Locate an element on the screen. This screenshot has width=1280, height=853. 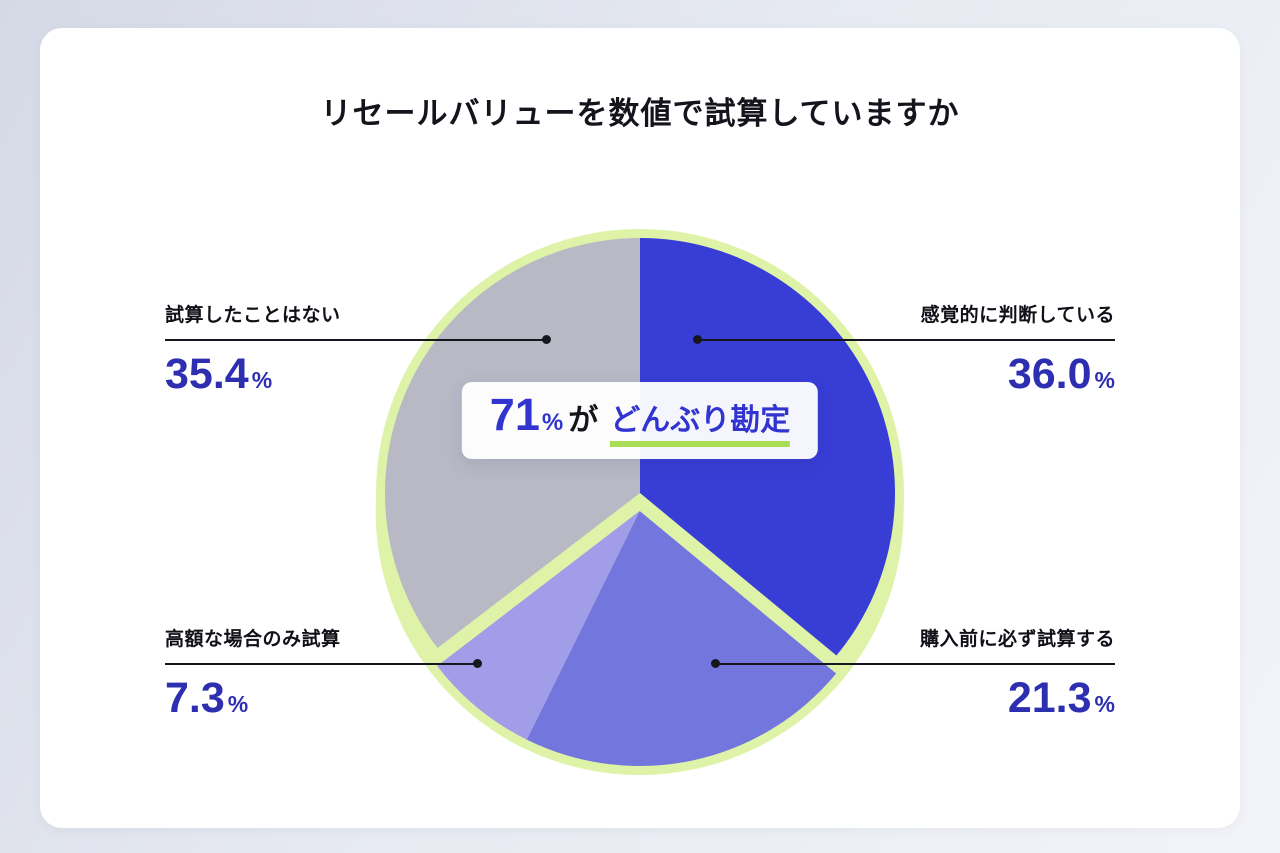
callout-value: 21.3% is located at coordinates (915, 698).